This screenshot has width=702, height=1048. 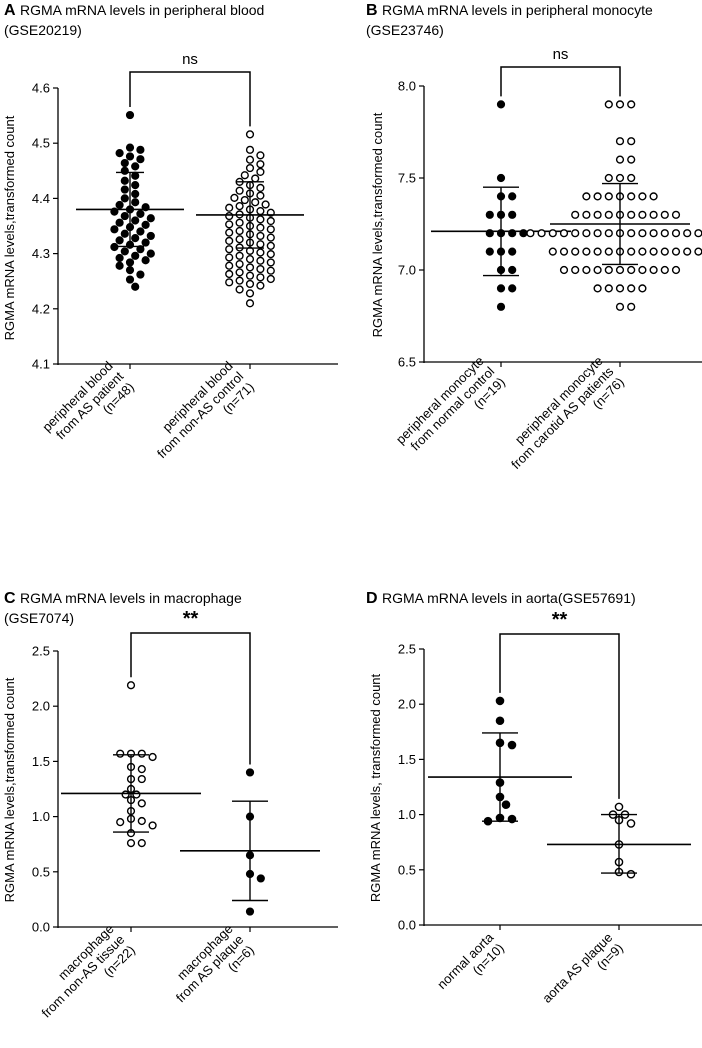 What do you see at coordinates (407, 704) in the screenshot?
I see `y-tick-label: 2.0` at bounding box center [407, 704].